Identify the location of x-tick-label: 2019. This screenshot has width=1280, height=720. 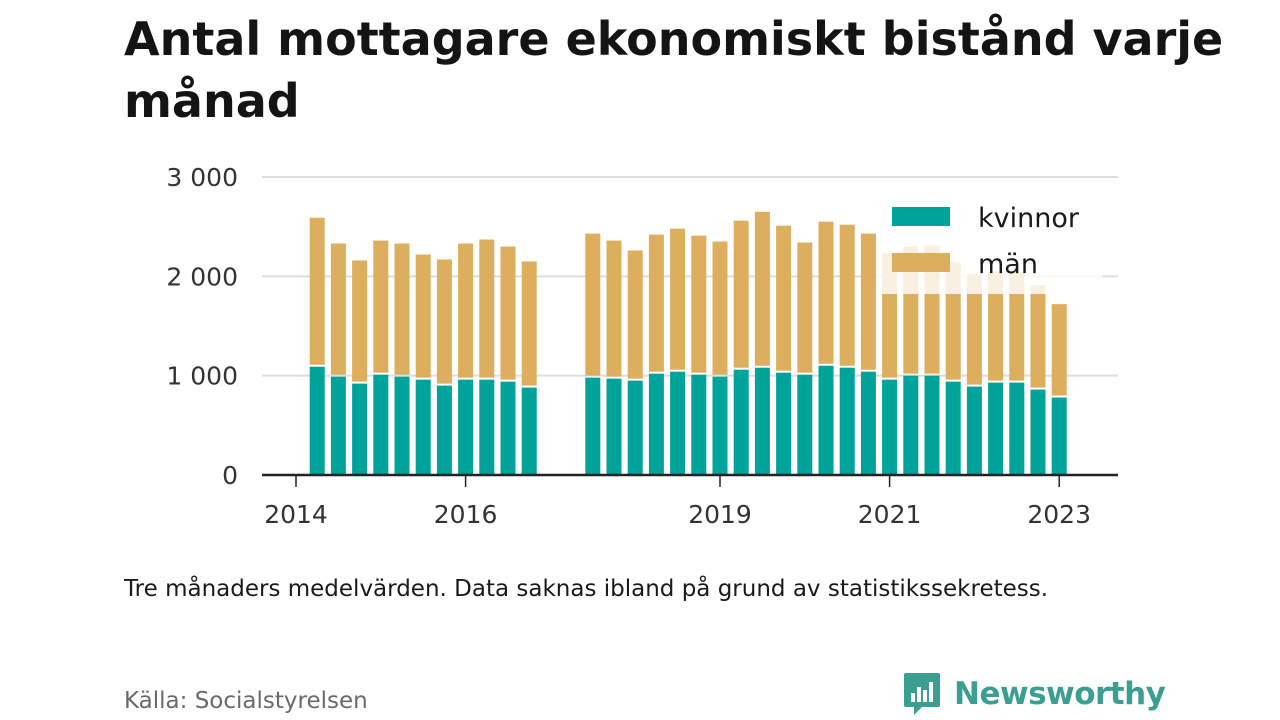
(720, 514).